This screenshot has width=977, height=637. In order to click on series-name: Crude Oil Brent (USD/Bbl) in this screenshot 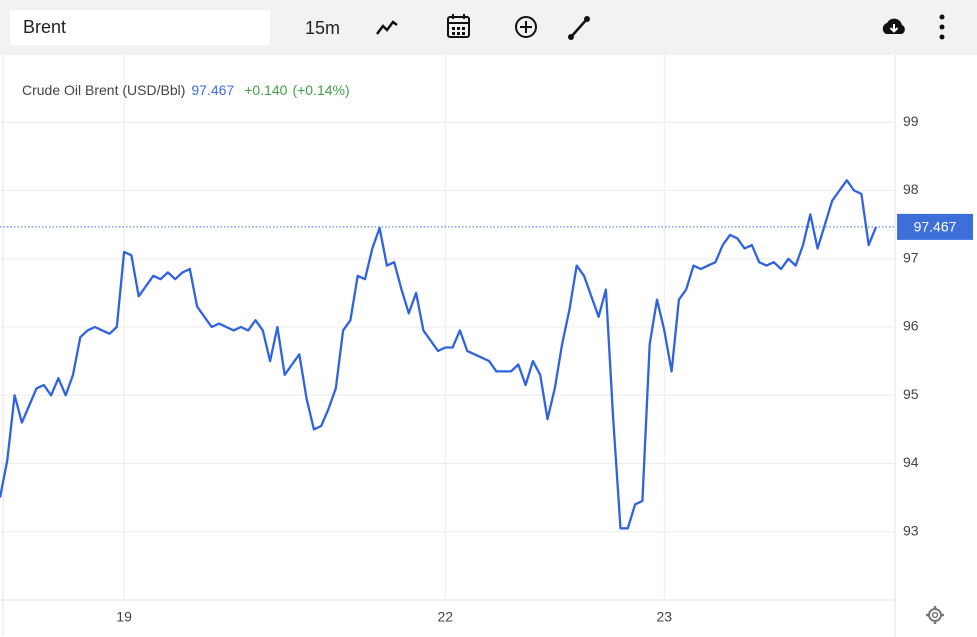, I will do `click(103, 90)`.